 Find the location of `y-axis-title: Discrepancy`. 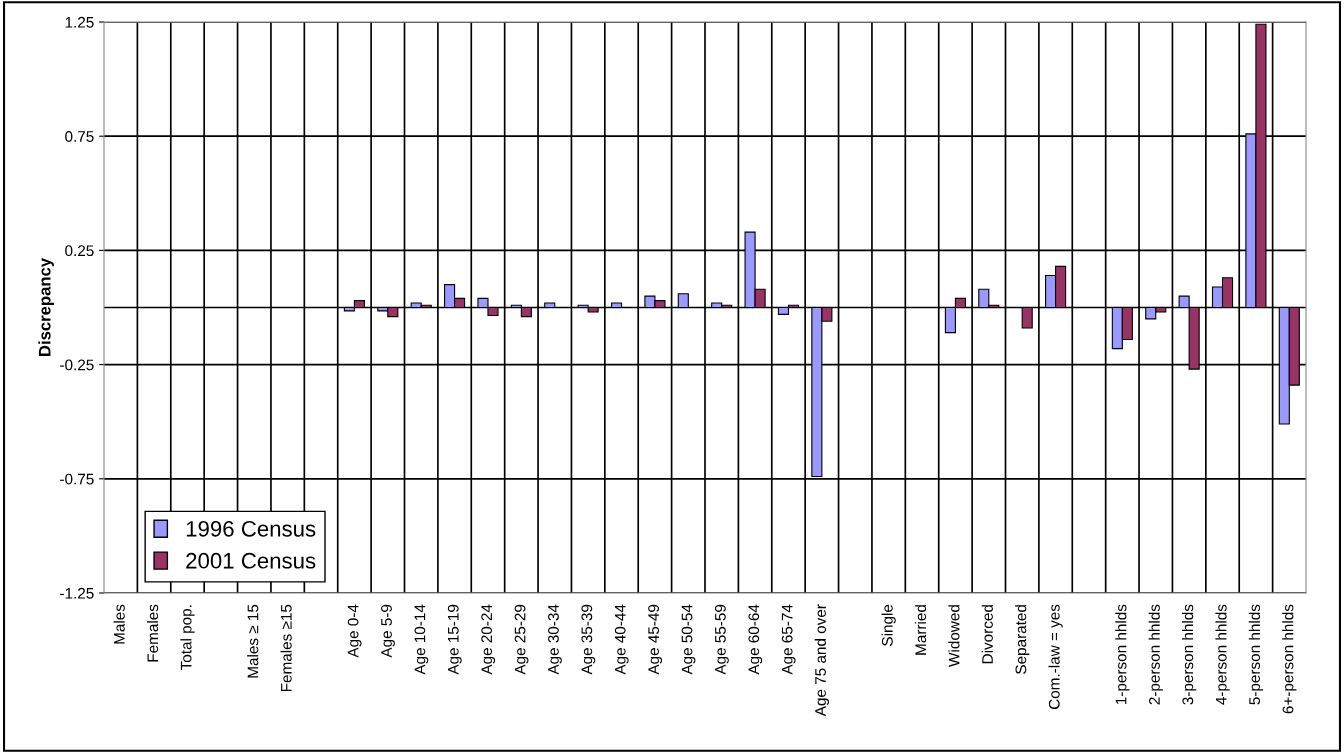

y-axis-title: Discrepancy is located at coordinates (46, 307).